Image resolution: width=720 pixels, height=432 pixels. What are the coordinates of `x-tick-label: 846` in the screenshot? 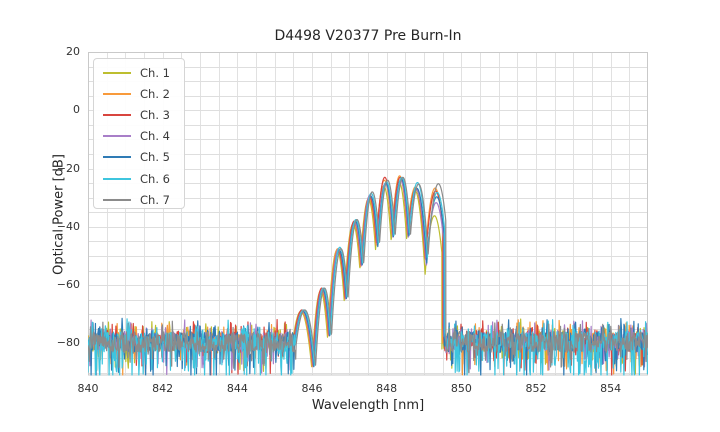 It's located at (312, 388).